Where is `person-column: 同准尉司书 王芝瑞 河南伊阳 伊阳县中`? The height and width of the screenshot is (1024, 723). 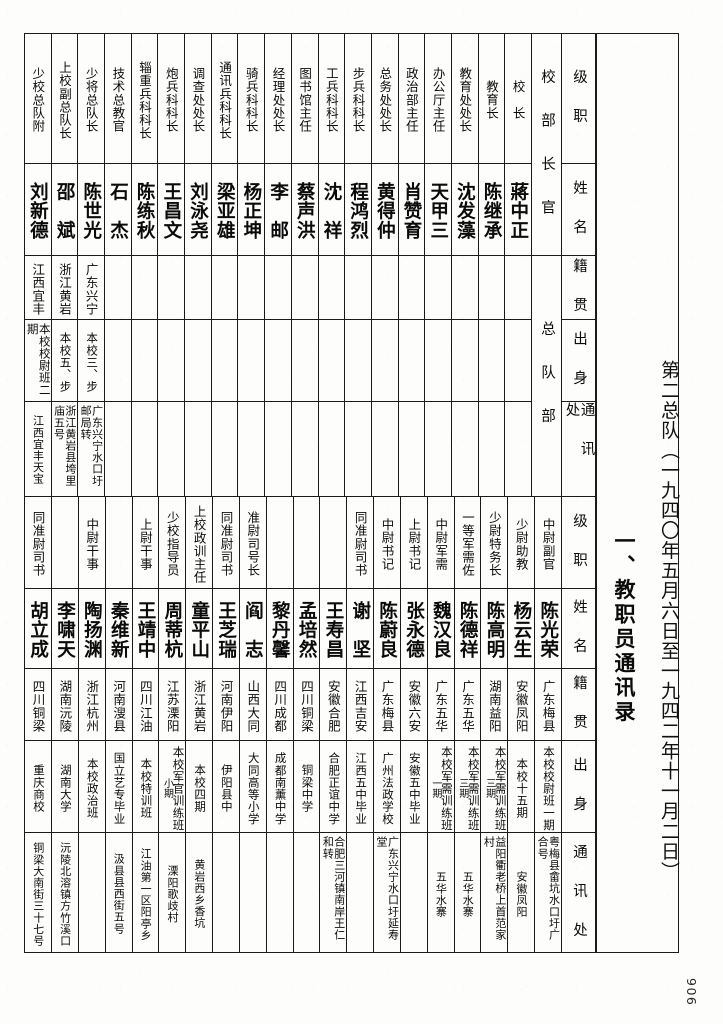
person-column: 同准尉司书 王芝瑞 河南伊阳 伊阳县中 is located at coordinates (225, 724).